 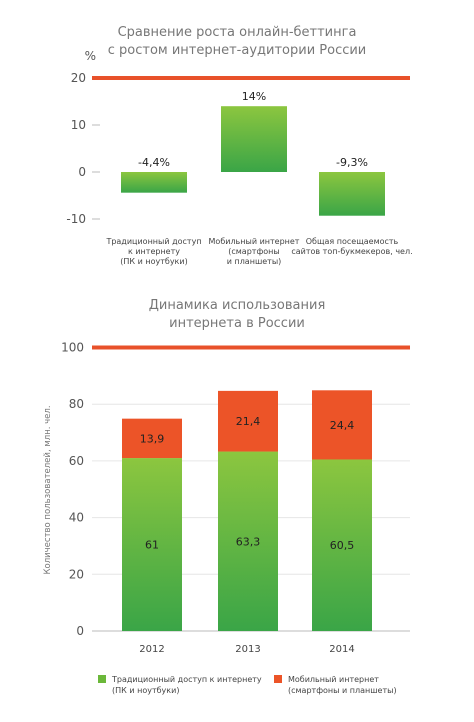 What do you see at coordinates (253, 251) in the screenshot?
I see `chart1-category-label: (смартфоны` at bounding box center [253, 251].